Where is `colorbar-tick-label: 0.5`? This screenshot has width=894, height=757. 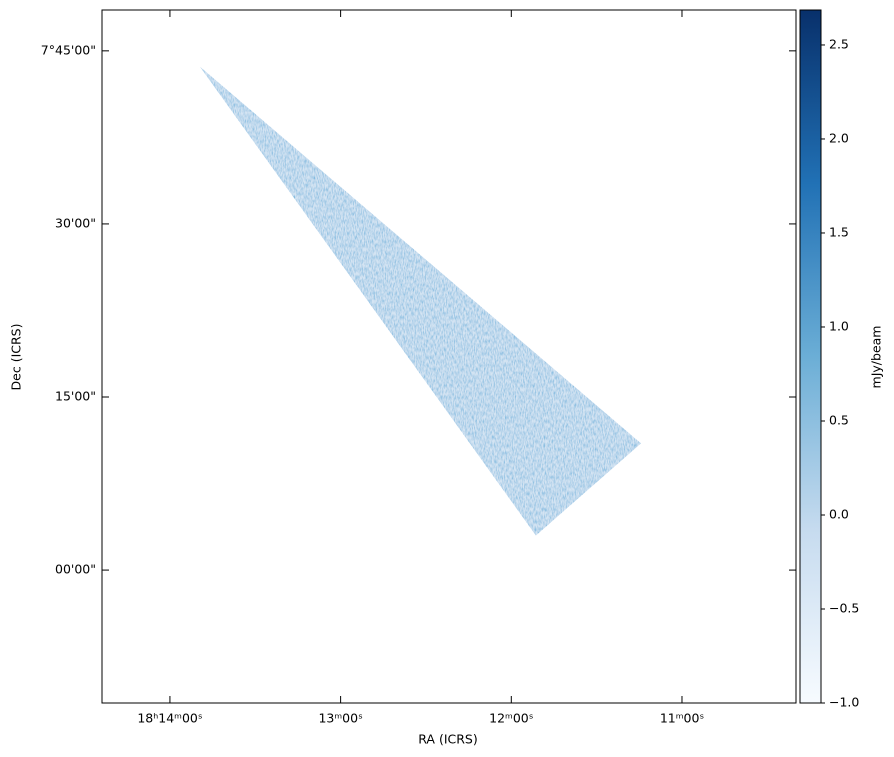
colorbar-tick-label: 0.5 is located at coordinates (839, 419).